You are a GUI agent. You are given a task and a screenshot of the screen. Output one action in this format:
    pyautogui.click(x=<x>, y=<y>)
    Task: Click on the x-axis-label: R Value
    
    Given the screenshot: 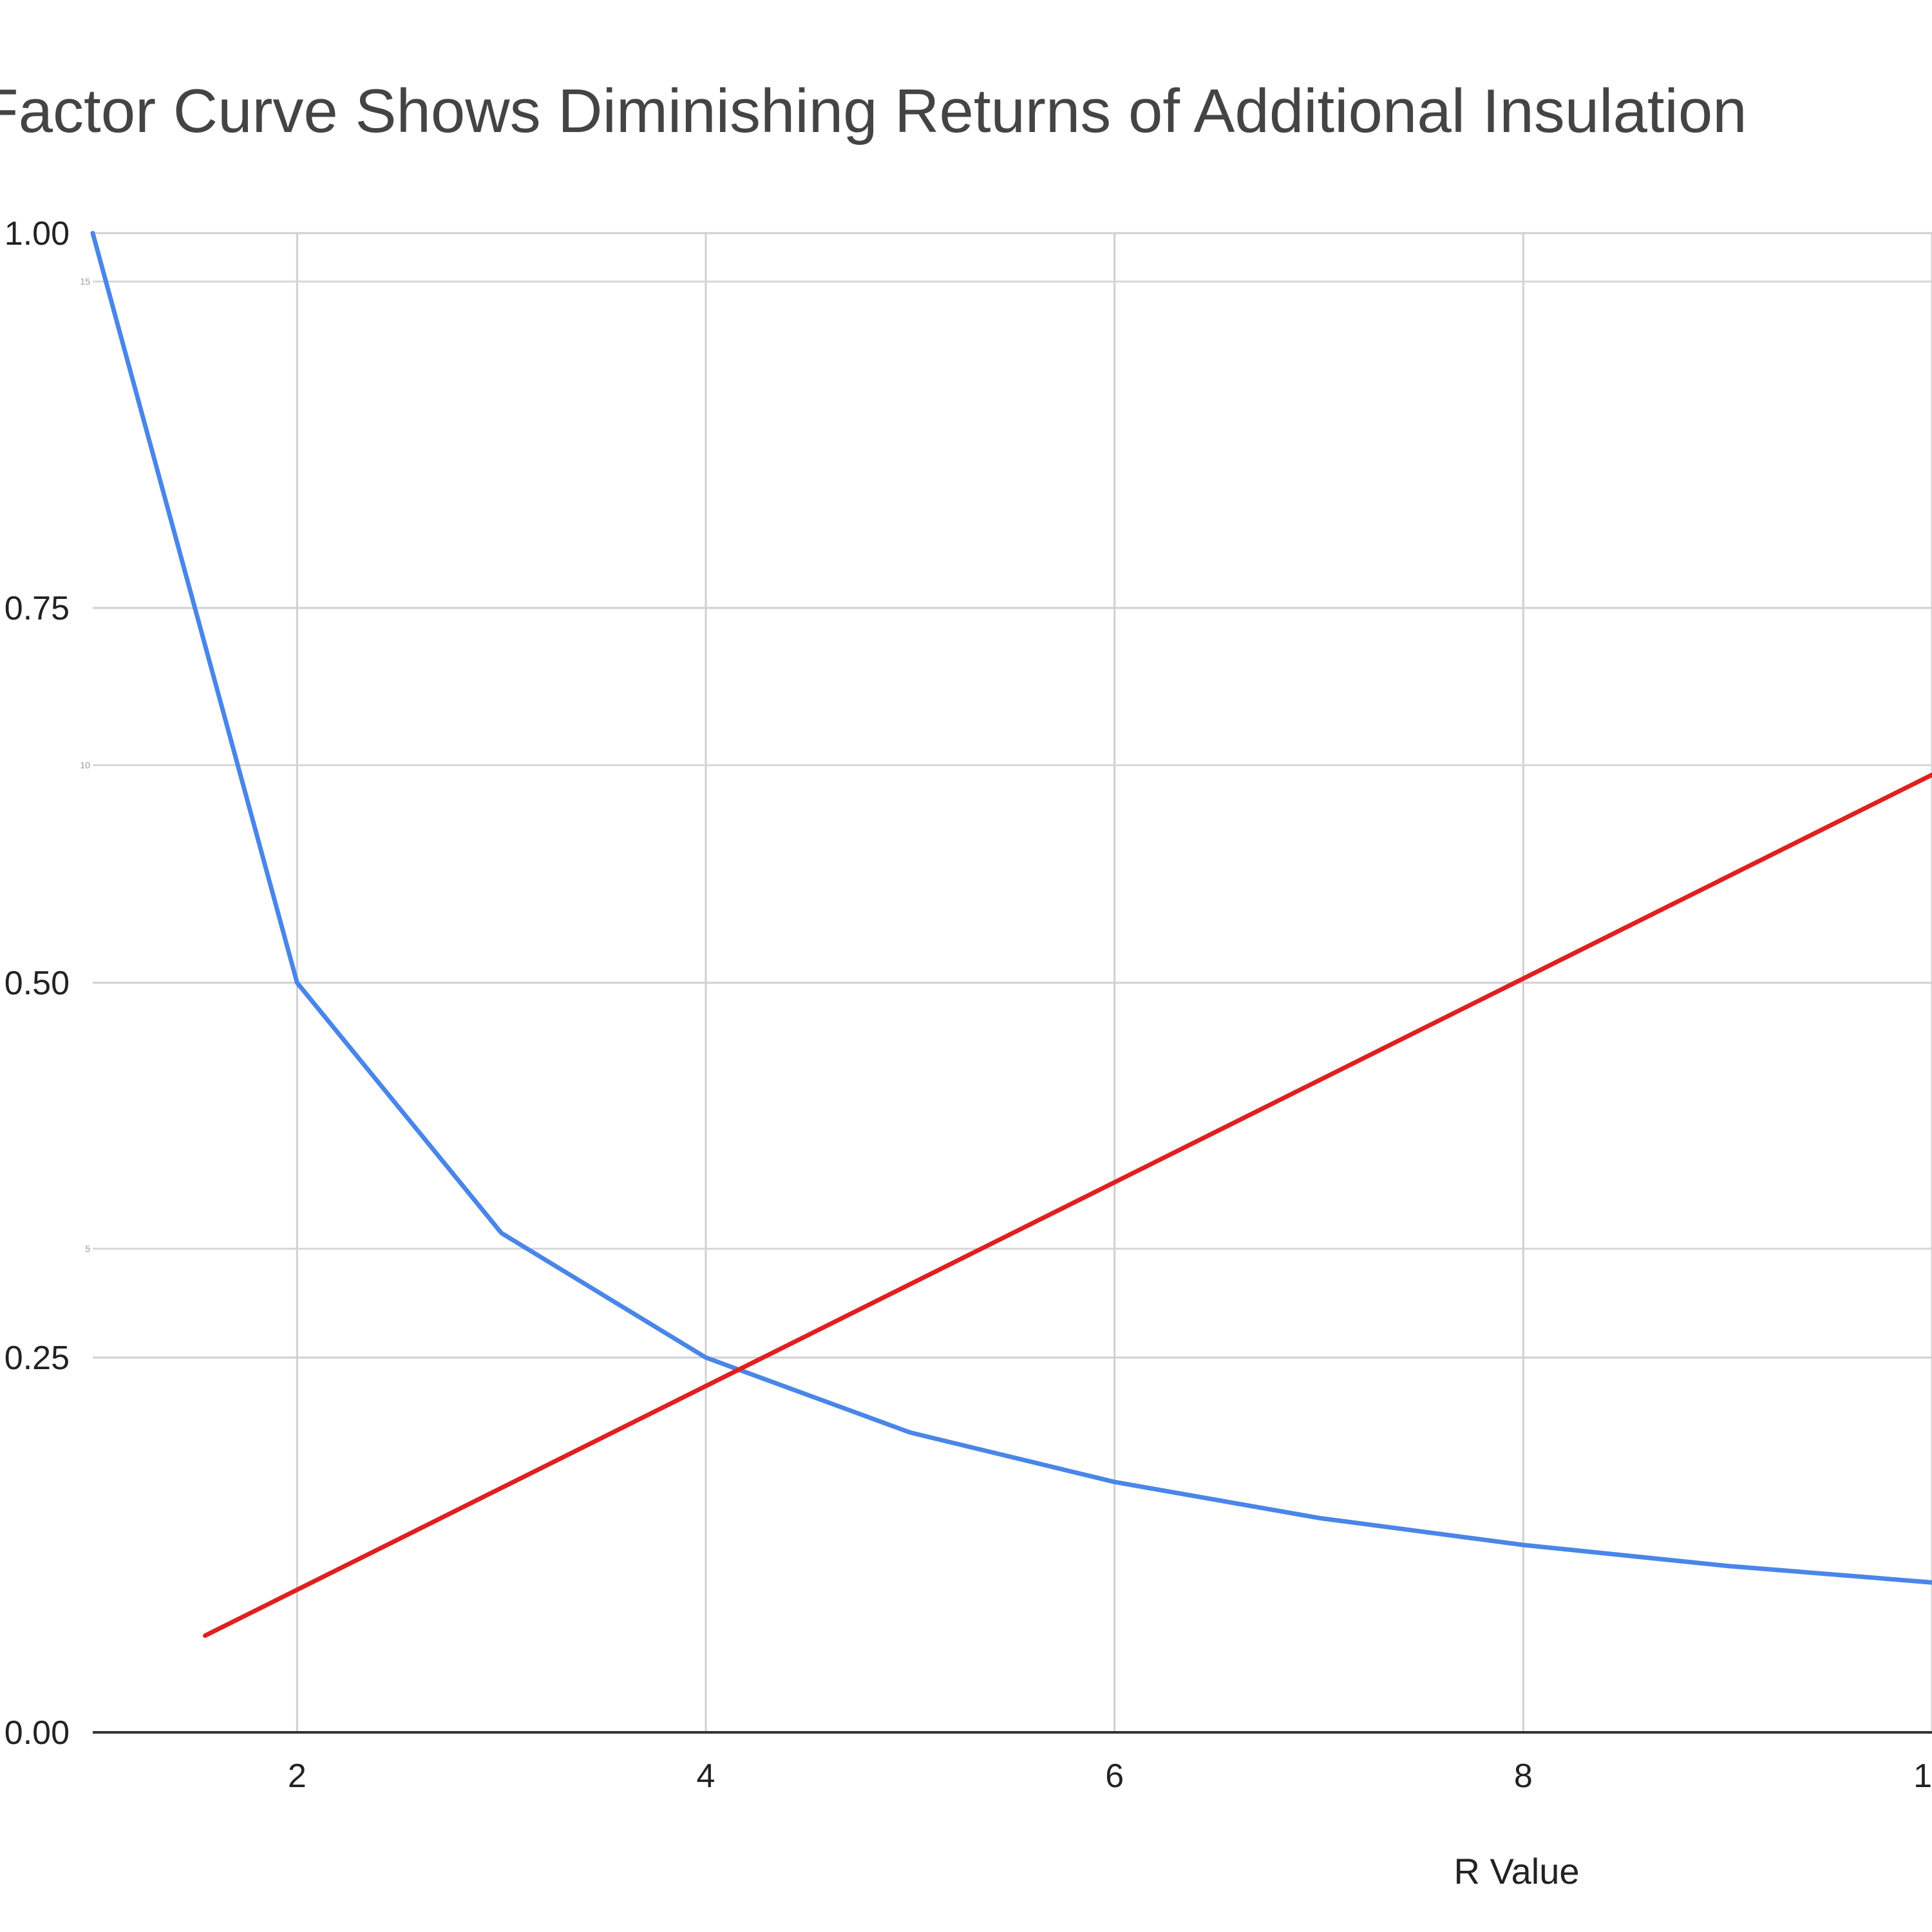 What is the action you would take?
    pyautogui.click(x=1516, y=1871)
    